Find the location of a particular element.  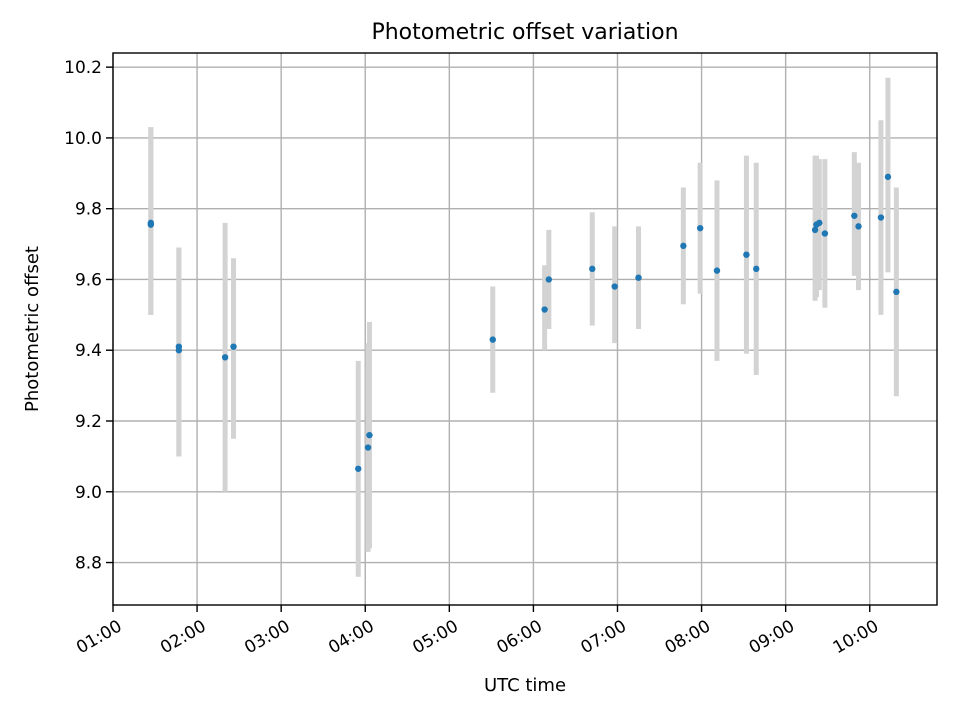

y-tick-label: 10.2 is located at coordinates (83, 68).